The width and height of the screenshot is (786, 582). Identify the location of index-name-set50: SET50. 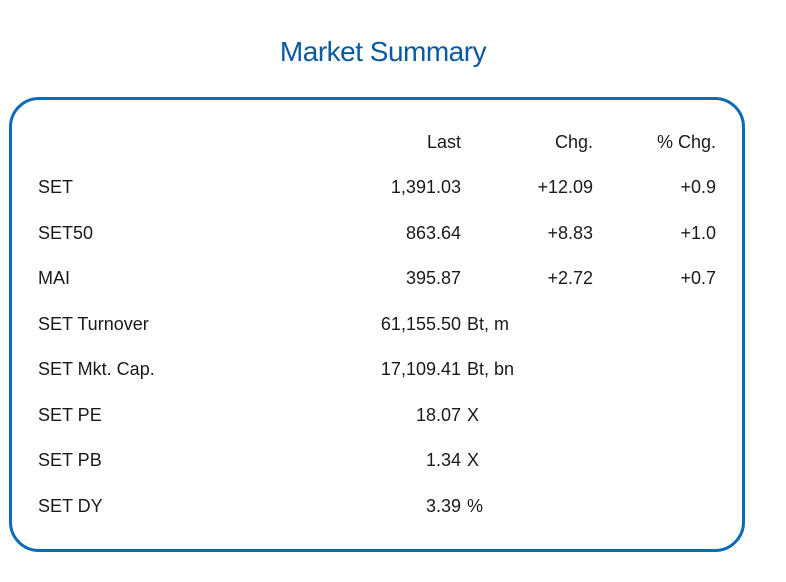
(66, 233).